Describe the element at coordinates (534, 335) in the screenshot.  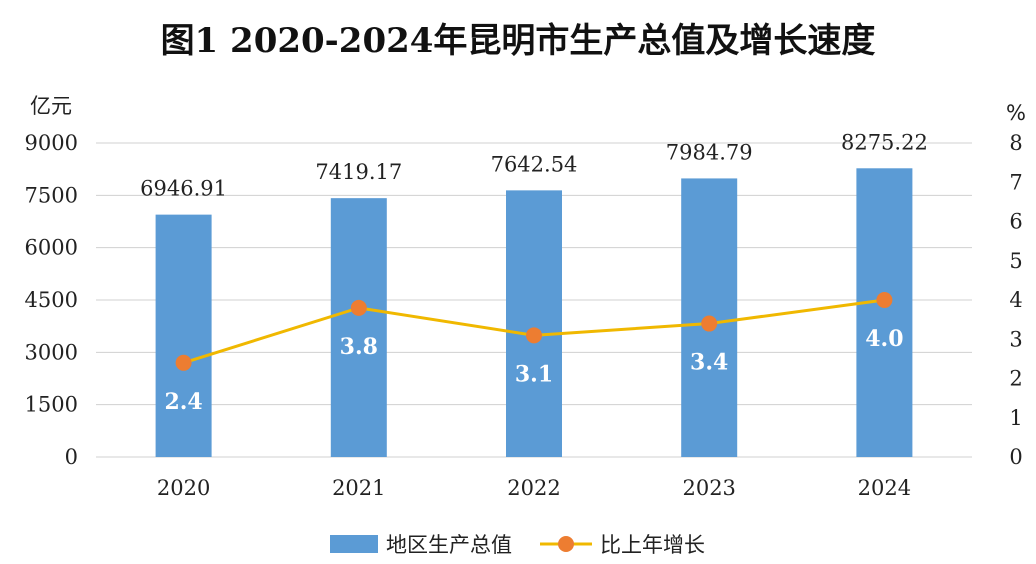
I see `growth-point-2022` at that location.